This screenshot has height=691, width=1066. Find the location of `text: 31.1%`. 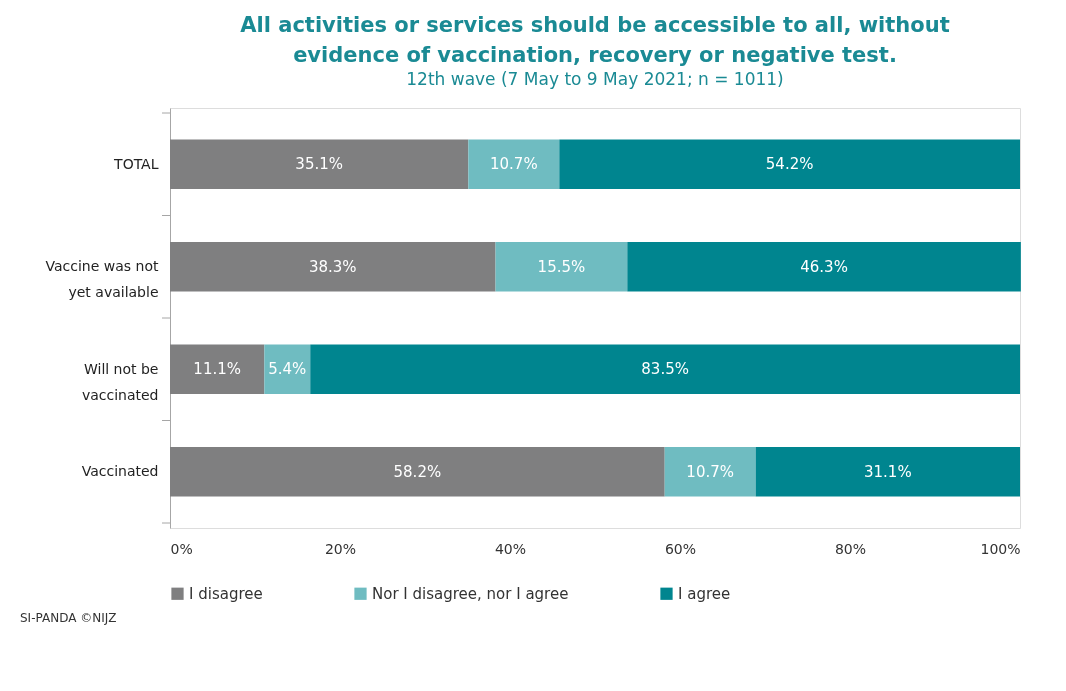

text: 31.1% is located at coordinates (888, 471).